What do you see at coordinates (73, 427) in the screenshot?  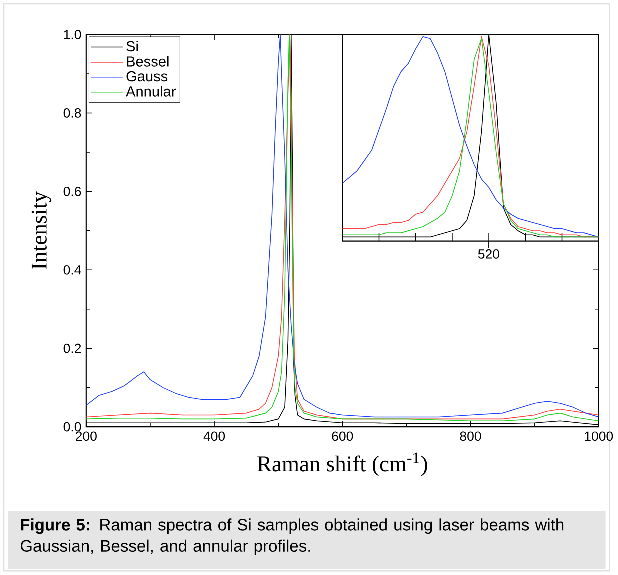 I see `y-tick-label: 0.0` at bounding box center [73, 427].